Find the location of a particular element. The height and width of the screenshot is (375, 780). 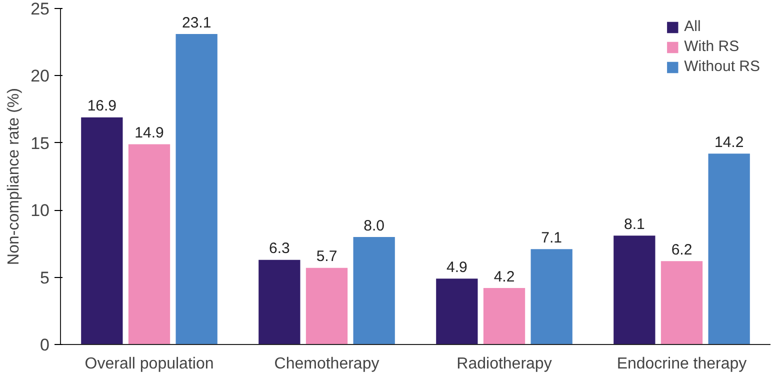

data-label: 6.3 is located at coordinates (279, 249).